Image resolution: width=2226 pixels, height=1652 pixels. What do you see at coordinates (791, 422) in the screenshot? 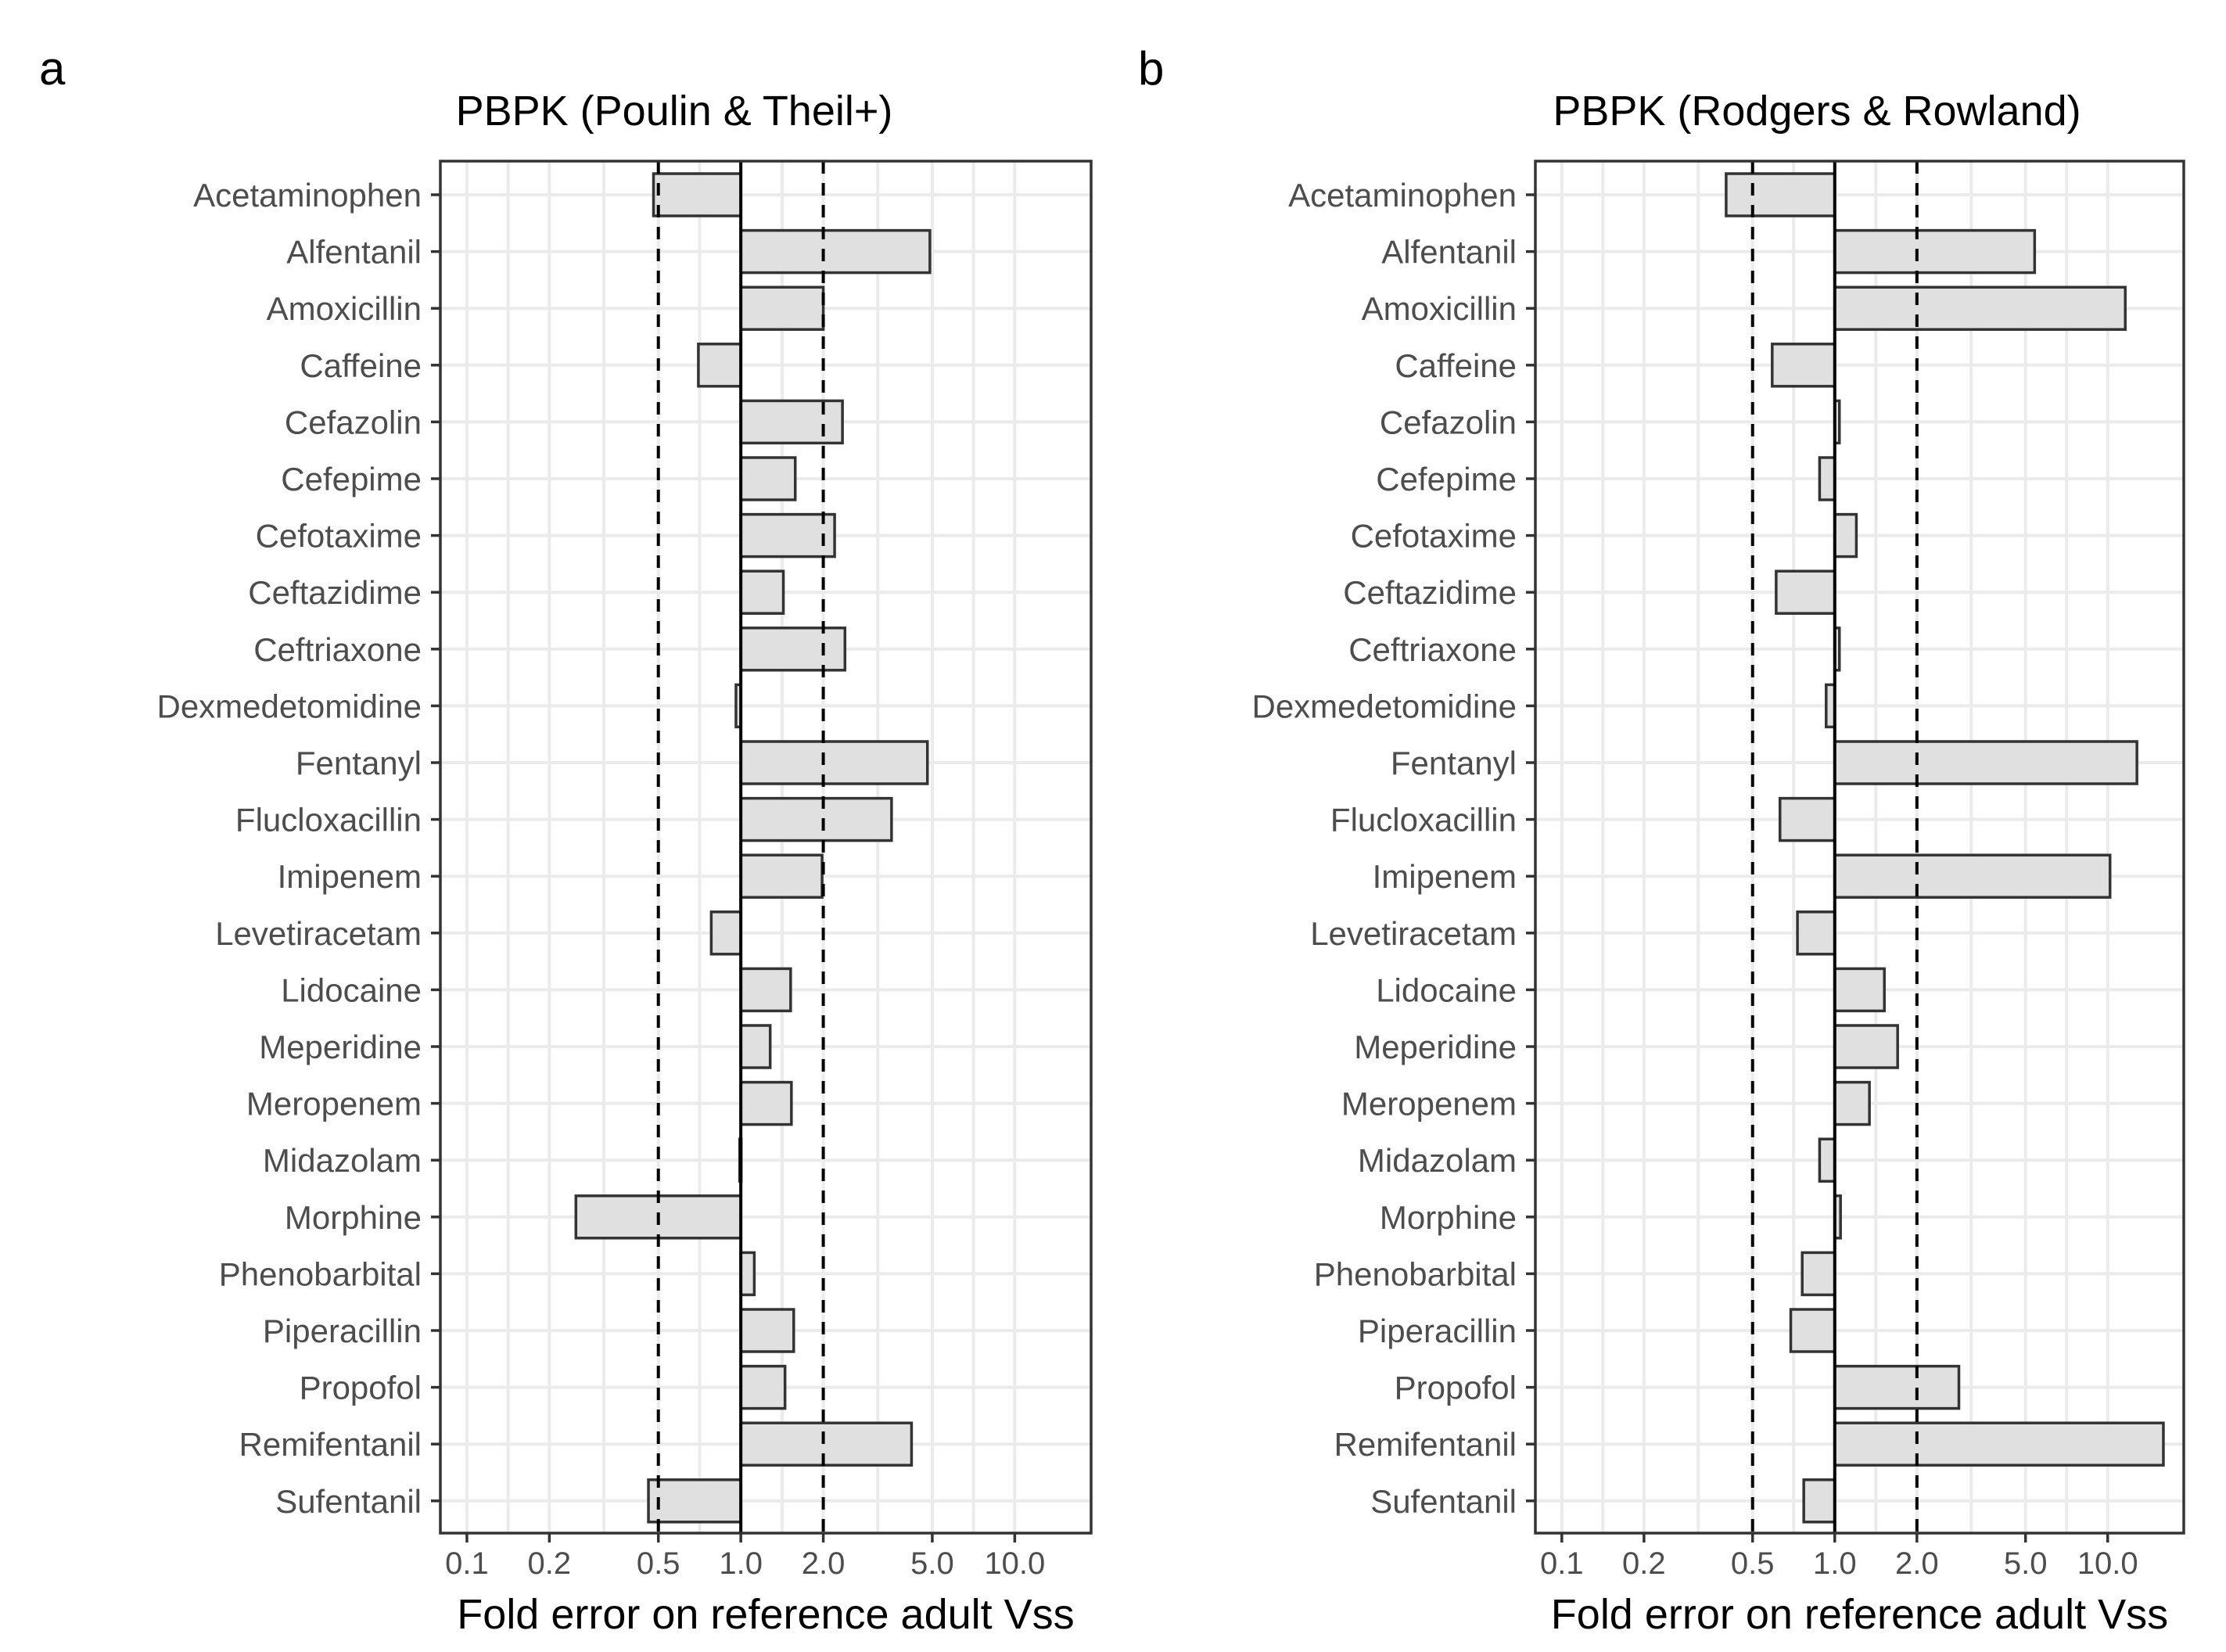
I see `bar-cefazolin` at bounding box center [791, 422].